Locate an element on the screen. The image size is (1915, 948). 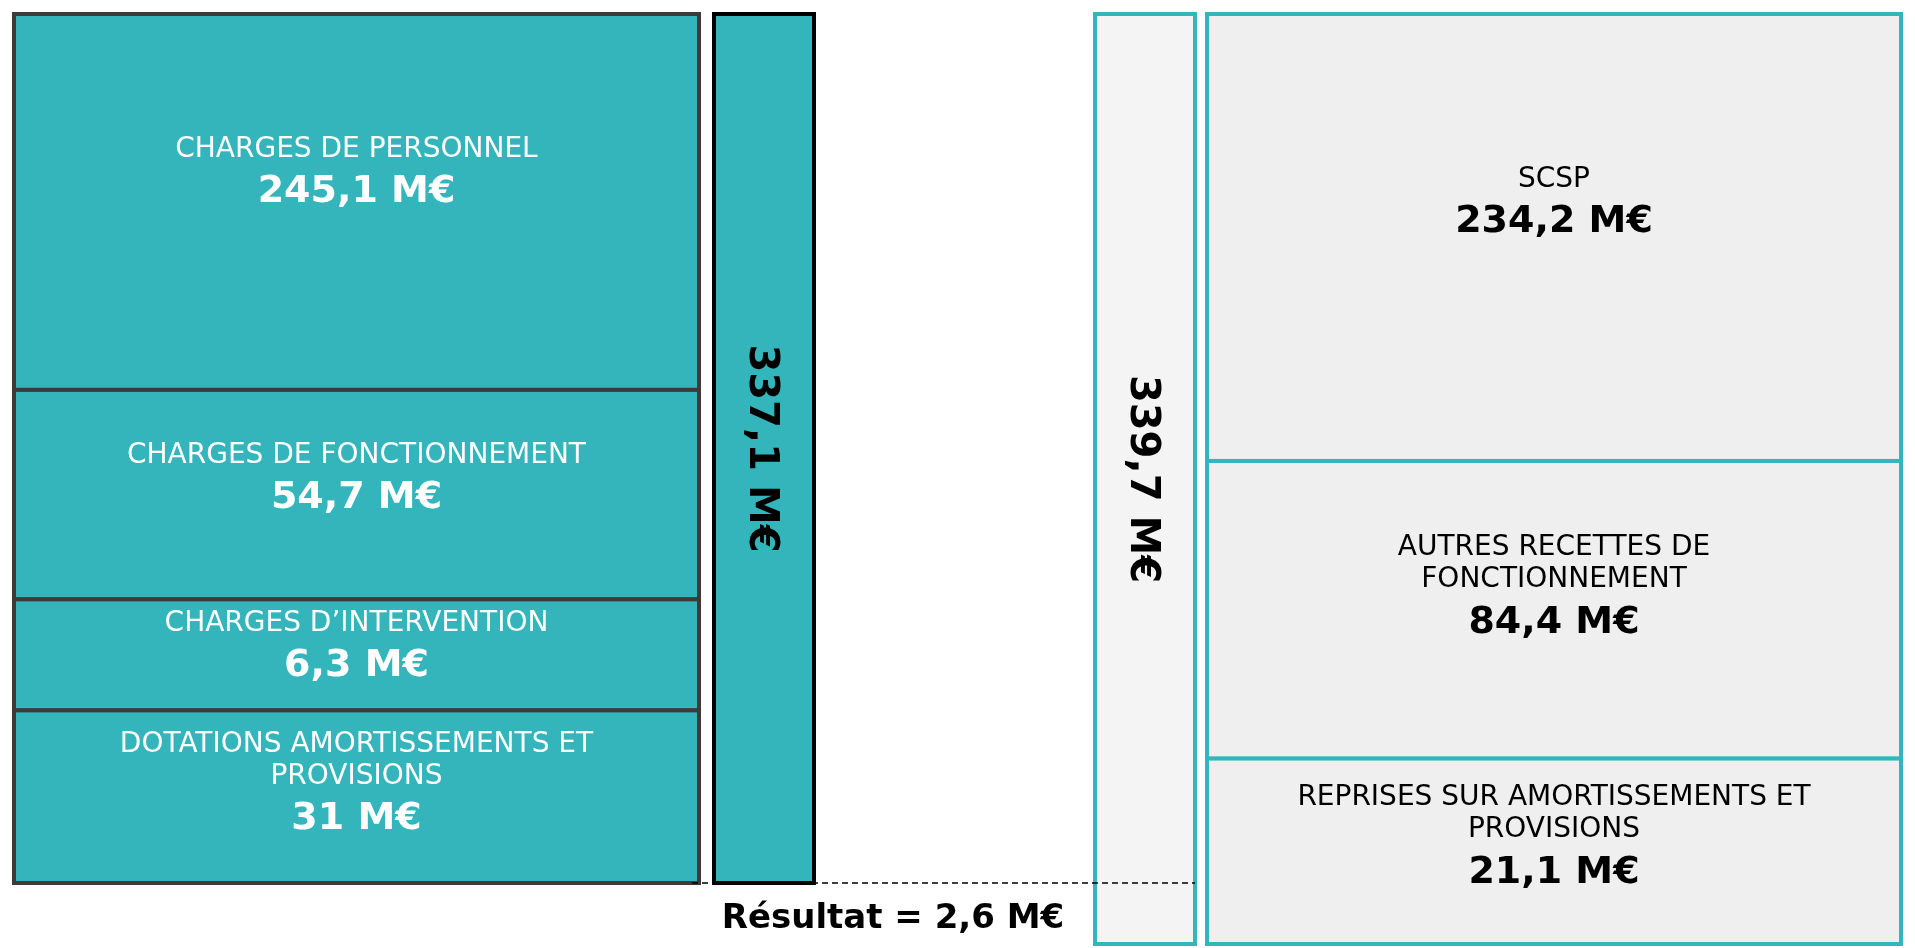
data-label: 84,4 M€ is located at coordinates (1554, 619).